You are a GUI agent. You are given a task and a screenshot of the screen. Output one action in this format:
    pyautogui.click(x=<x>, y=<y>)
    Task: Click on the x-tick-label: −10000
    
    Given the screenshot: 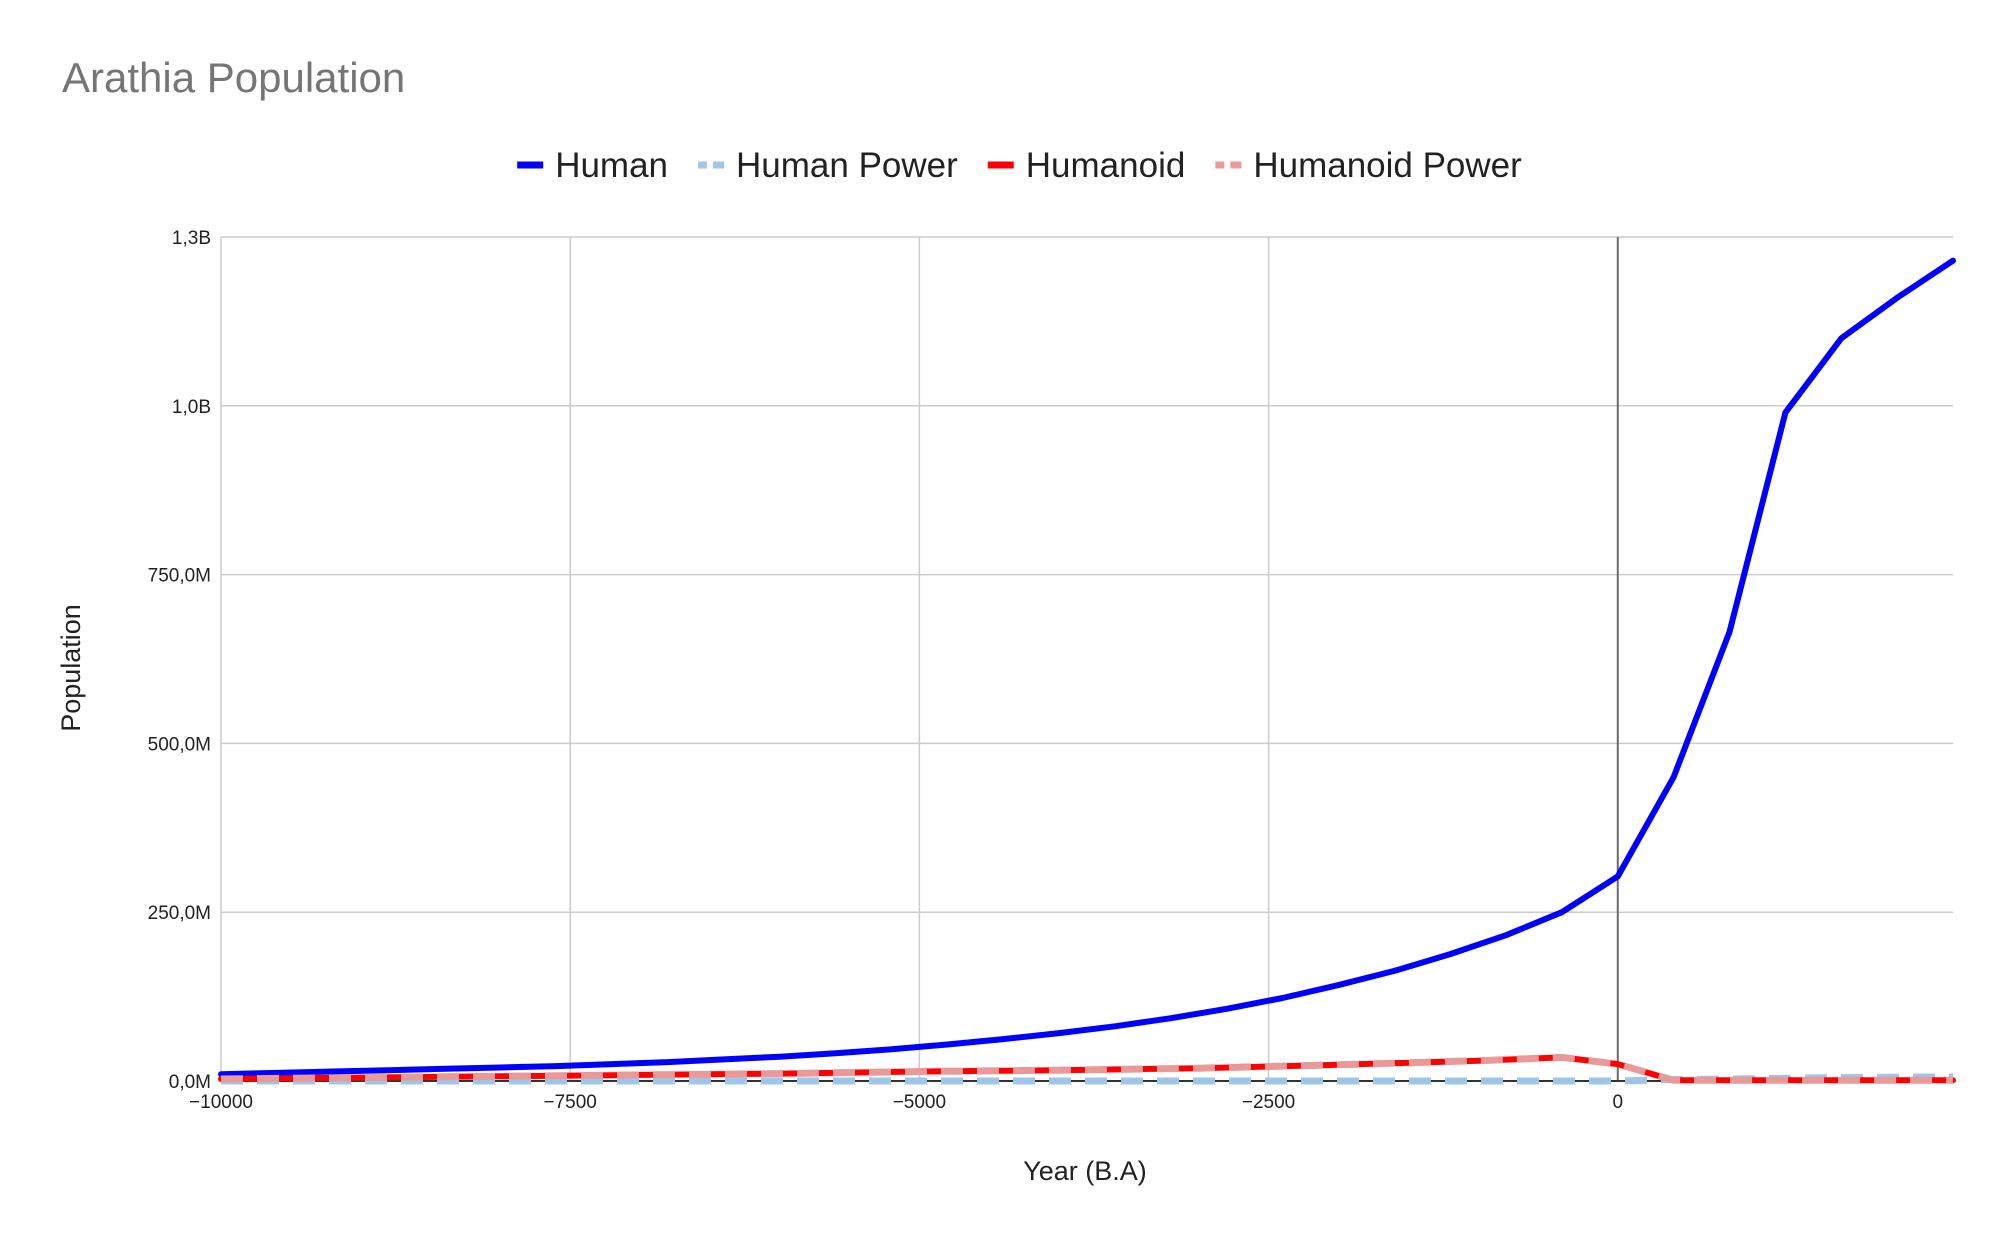 What is the action you would take?
    pyautogui.click(x=221, y=1102)
    